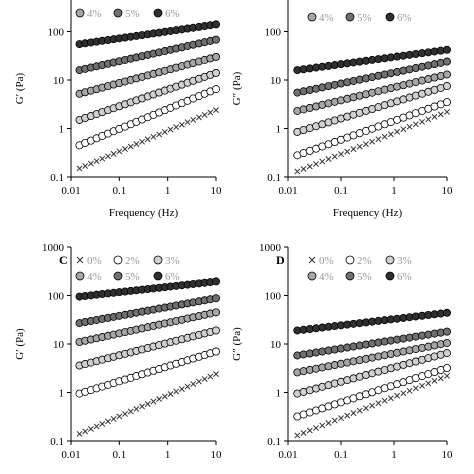  Describe the element at coordinates (217, 191) in the screenshot. I see `x-tick-label: 10` at that location.